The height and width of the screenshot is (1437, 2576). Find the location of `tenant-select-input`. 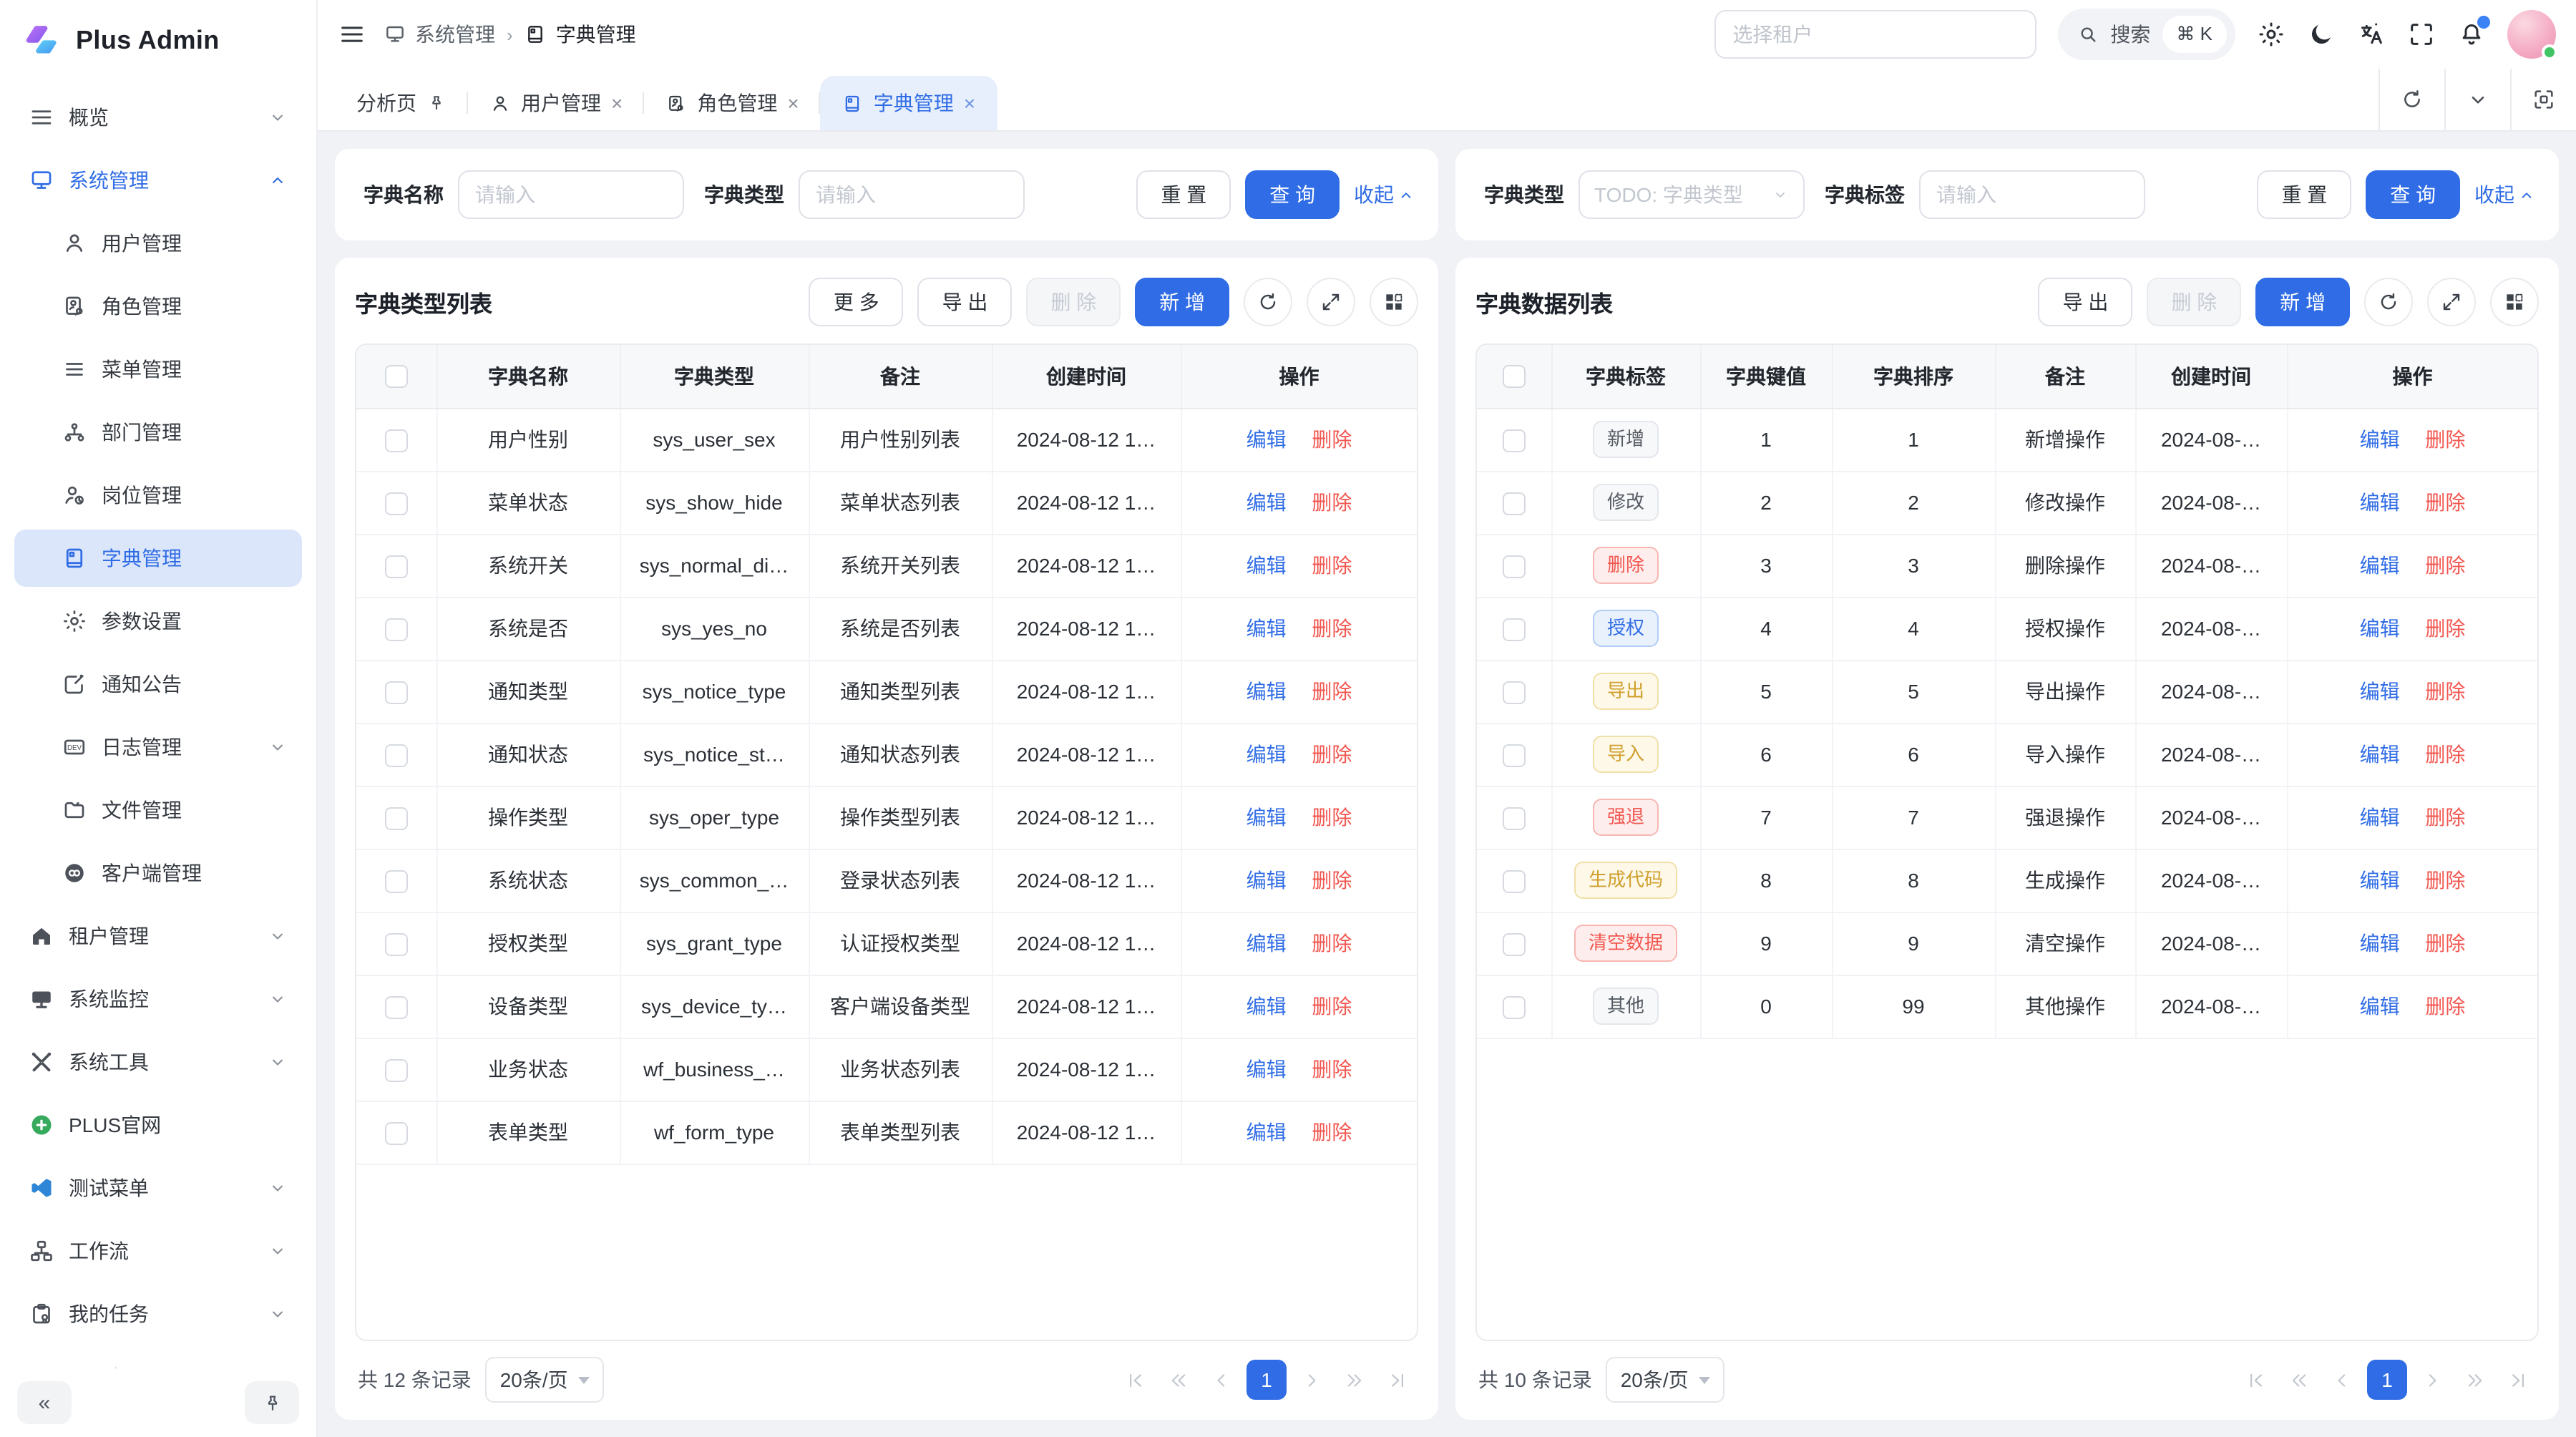

tenant-select-input is located at coordinates (1875, 34).